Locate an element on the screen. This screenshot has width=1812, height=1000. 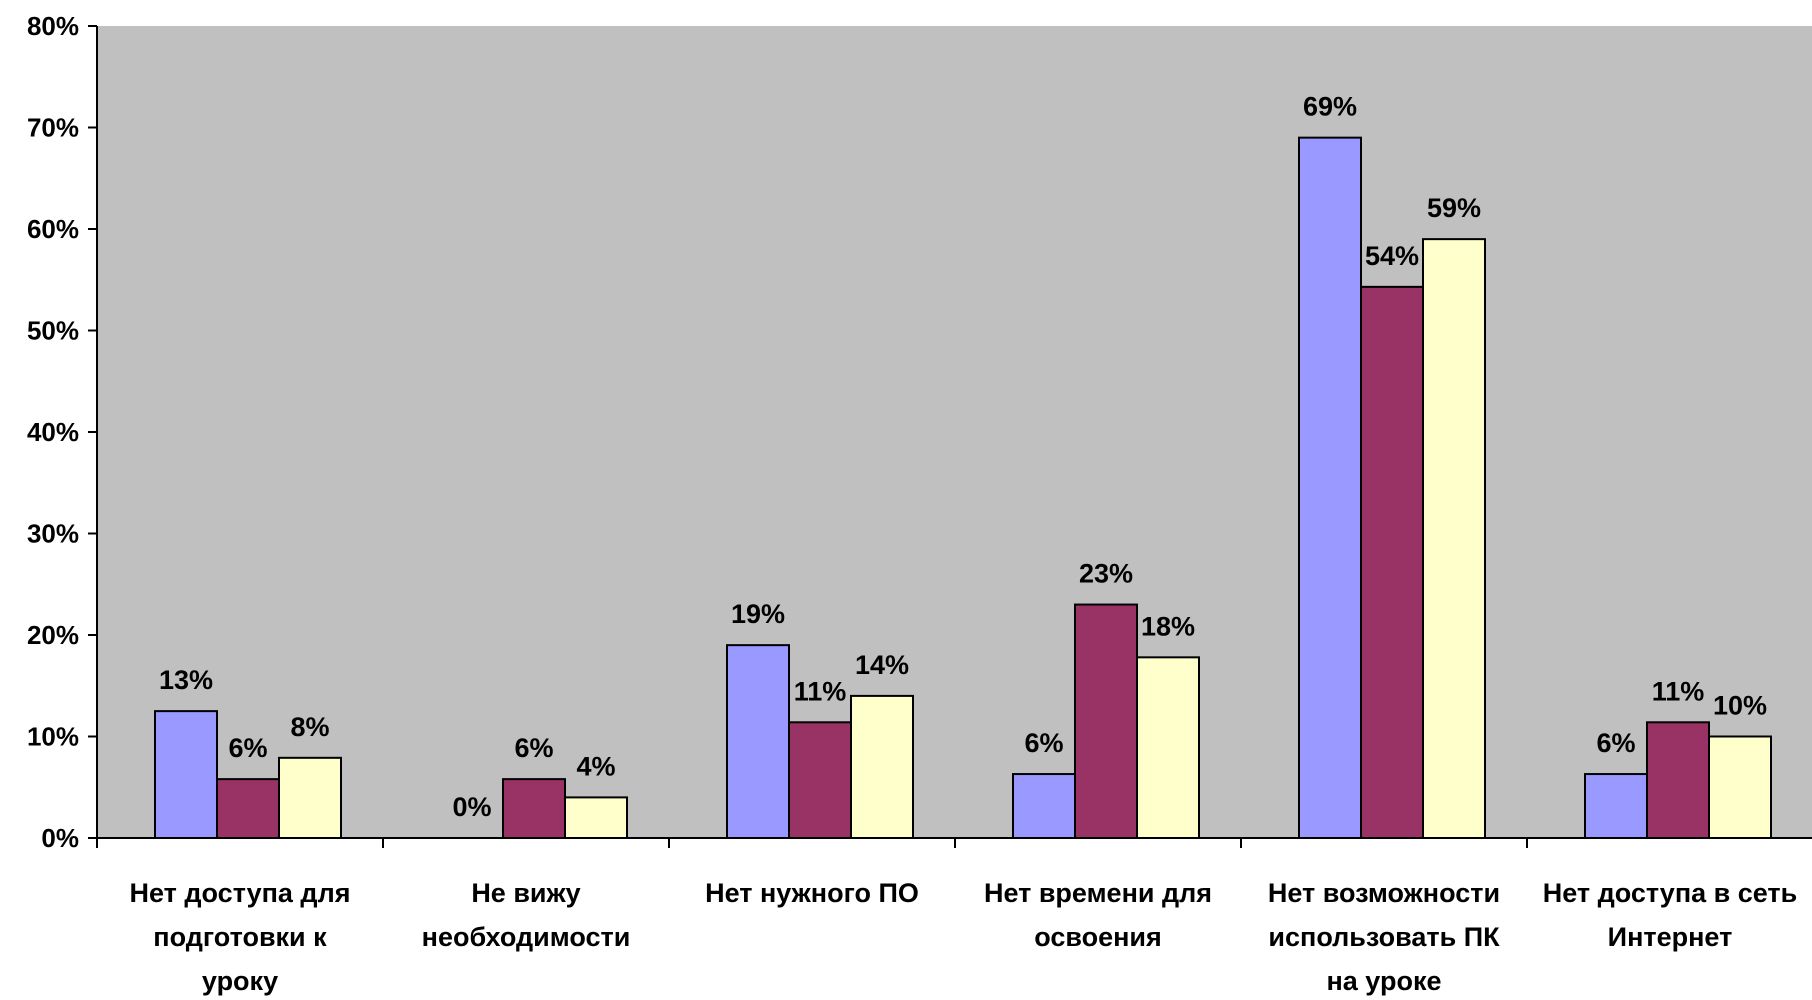
category-label: Нет доступа в сеть Интернет is located at coordinates (1670, 915).